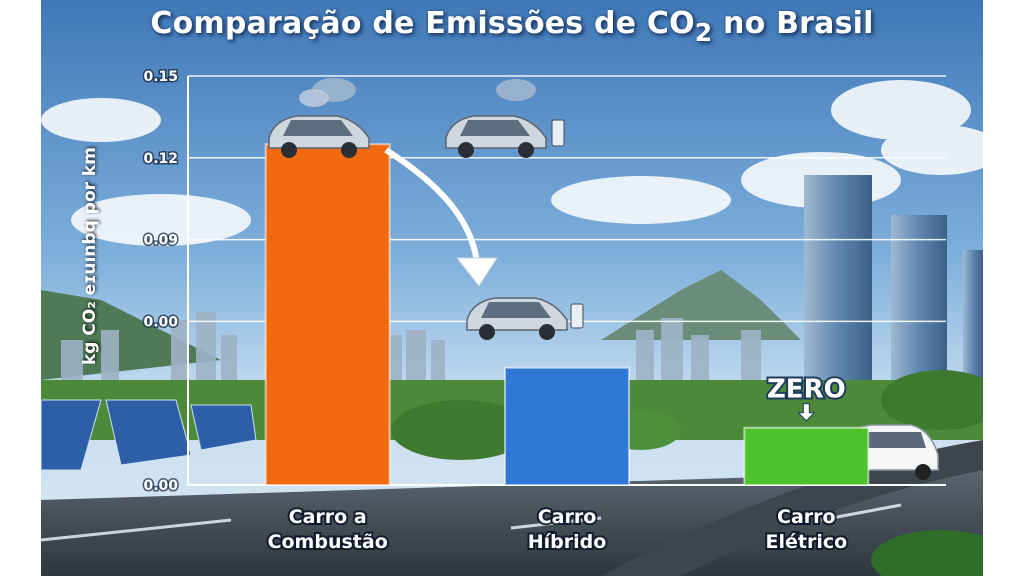 This screenshot has width=1024, height=576. I want to click on y-tick-labels: 0.00 0.00 0.09 0.12 0.15, so click(161, 282).